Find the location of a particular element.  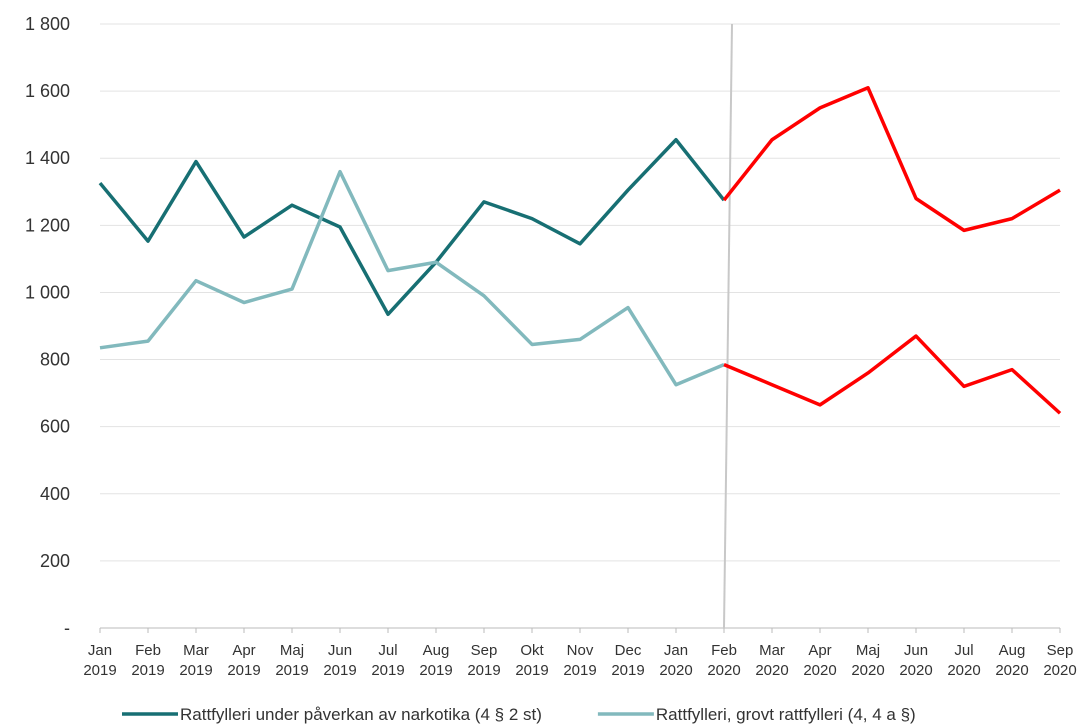

highlight-divider is located at coordinates (728, 326).